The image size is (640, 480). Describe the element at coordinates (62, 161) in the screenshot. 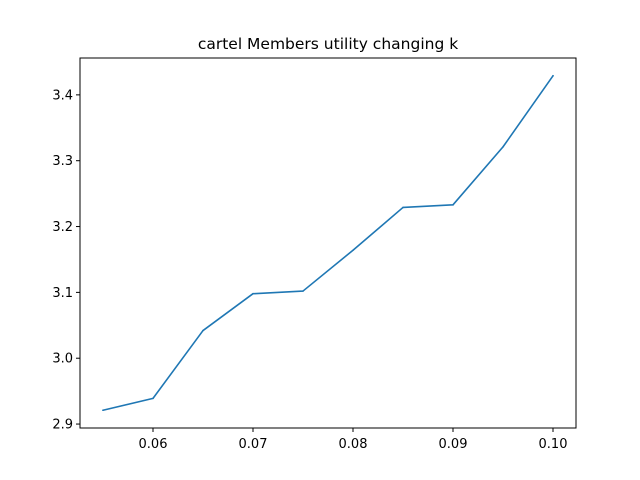

I see `y-tick-label: 3.3` at that location.